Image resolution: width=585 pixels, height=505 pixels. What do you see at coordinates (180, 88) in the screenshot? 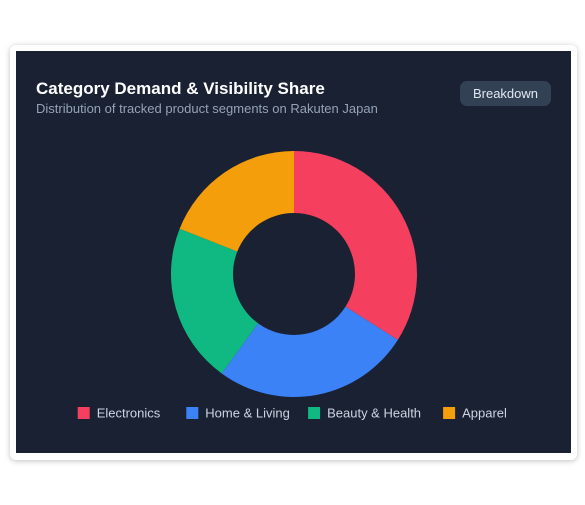
I see `chart-title: Category Demand & Visibility Share` at bounding box center [180, 88].